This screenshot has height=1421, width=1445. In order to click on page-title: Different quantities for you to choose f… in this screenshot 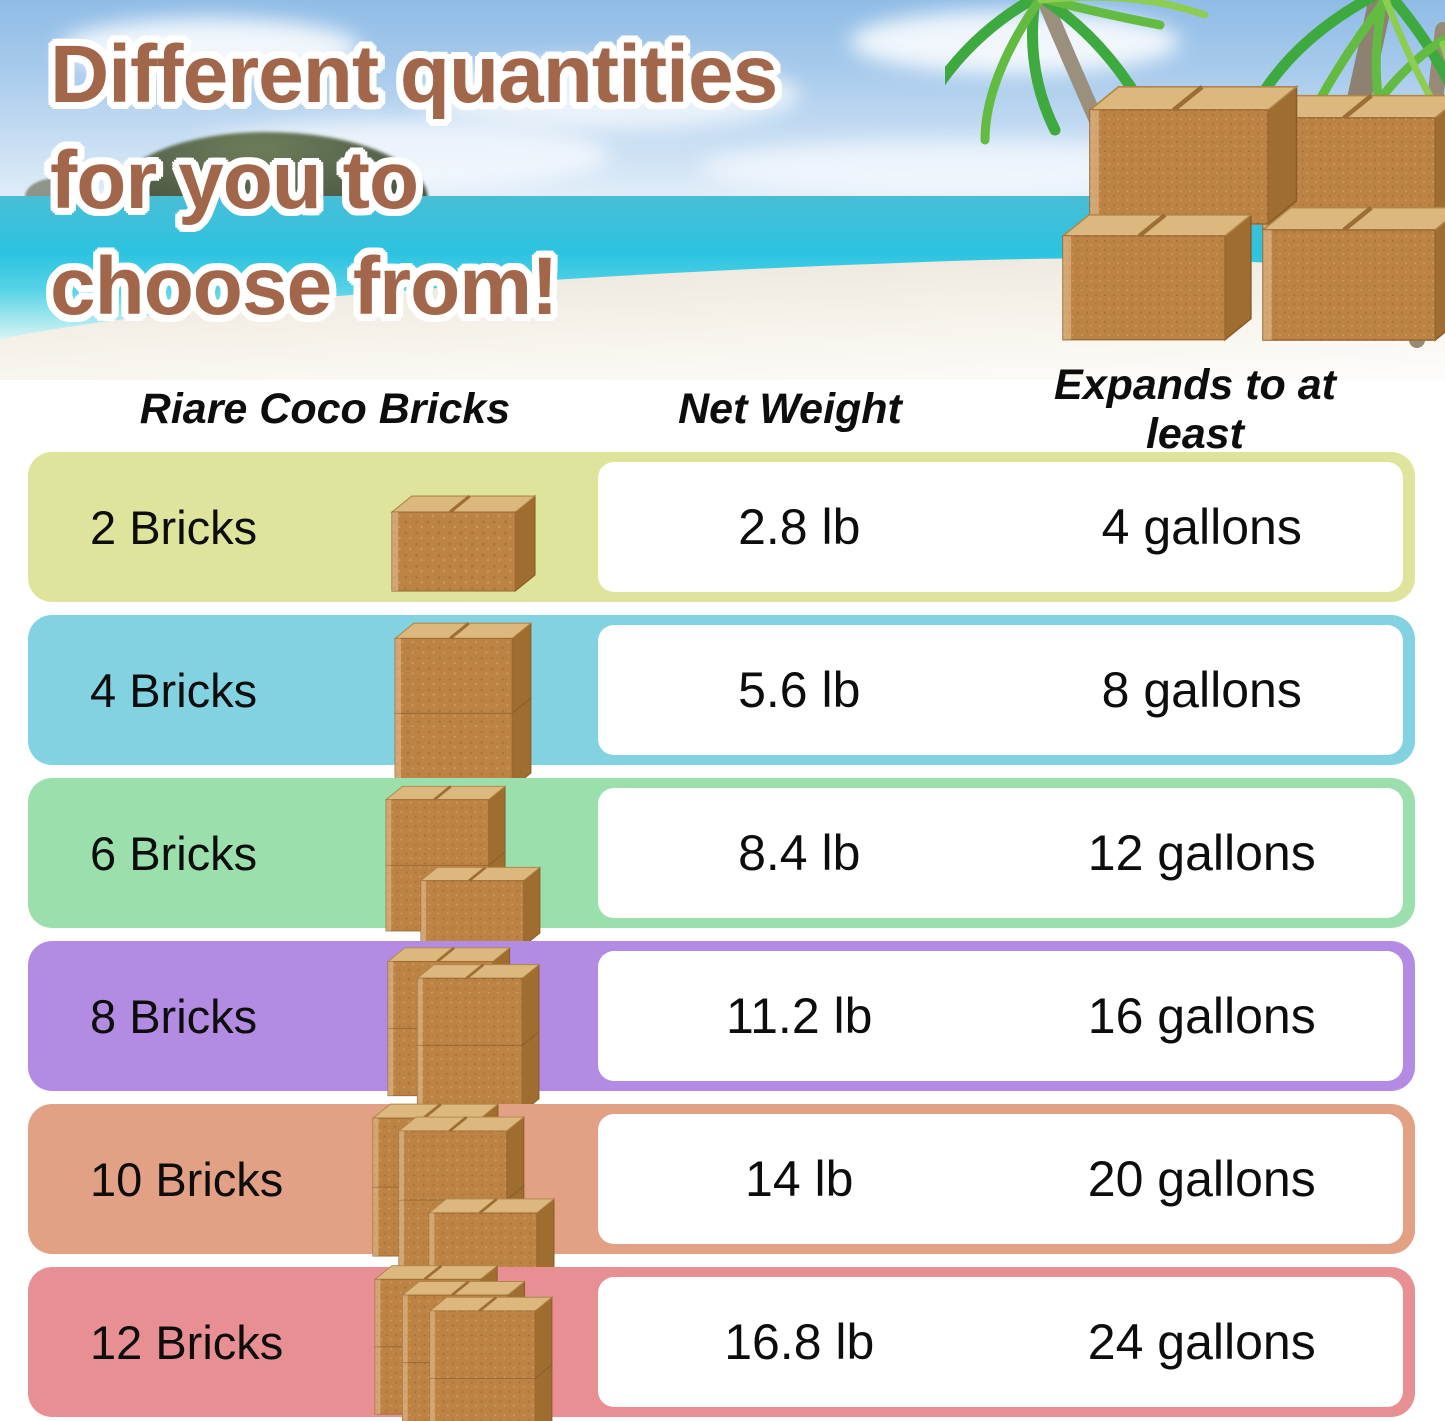, I will do `click(500, 181)`.